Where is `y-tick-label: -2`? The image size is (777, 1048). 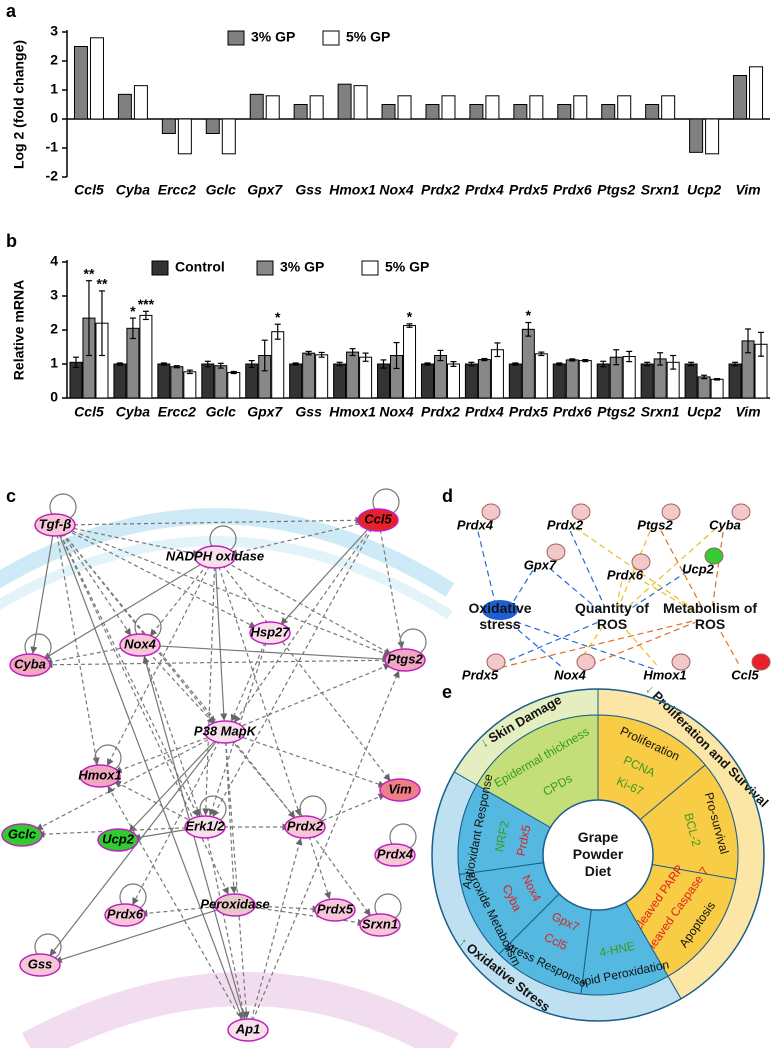 y-tick-label: -2 is located at coordinates (52, 176).